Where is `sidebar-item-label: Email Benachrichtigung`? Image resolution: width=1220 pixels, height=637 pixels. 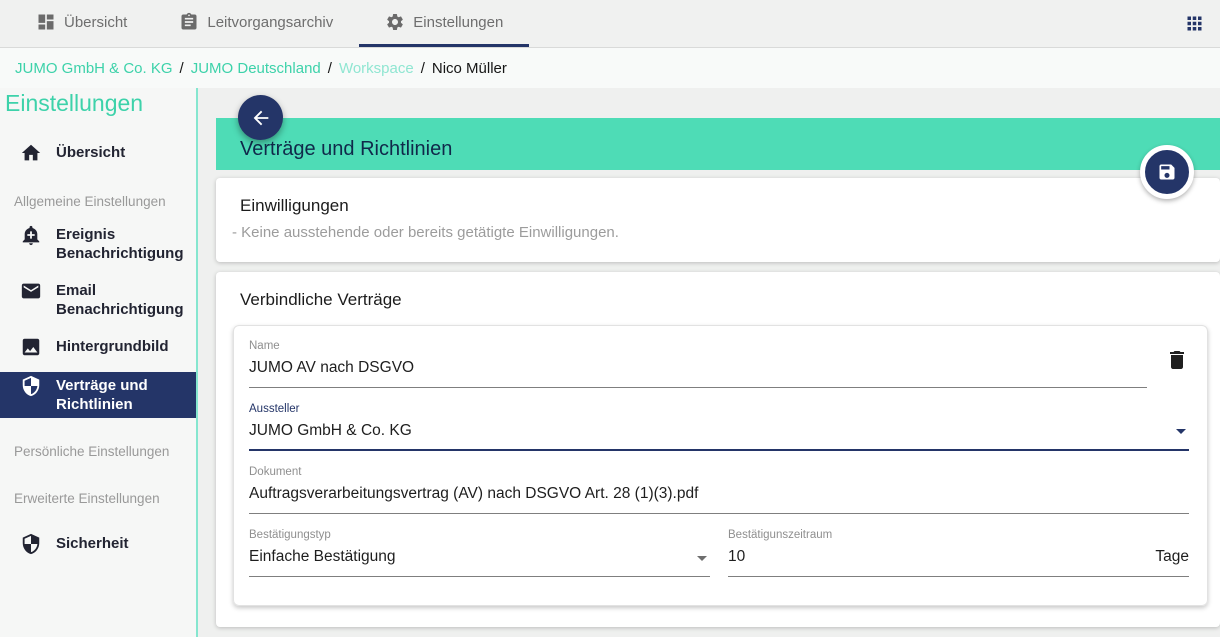
sidebar-item-label: Email Benachrichtigung is located at coordinates (120, 300).